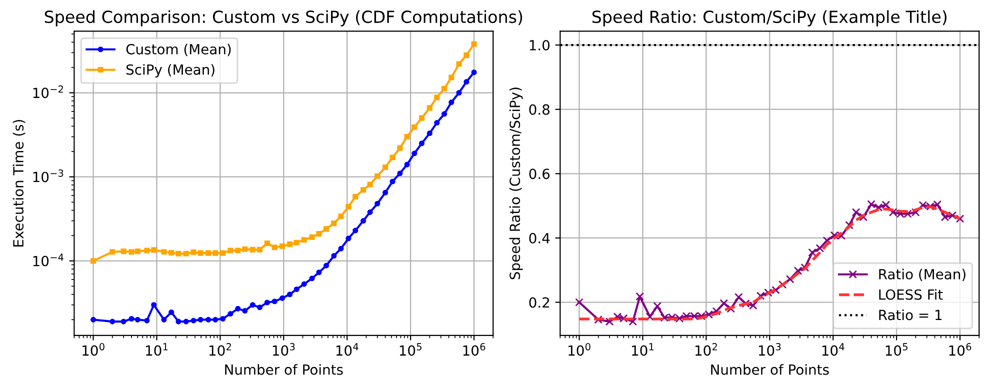 This screenshot has width=989, height=390. Describe the element at coordinates (539, 238) in the screenshot. I see `y-tick-label: 0.4` at that location.